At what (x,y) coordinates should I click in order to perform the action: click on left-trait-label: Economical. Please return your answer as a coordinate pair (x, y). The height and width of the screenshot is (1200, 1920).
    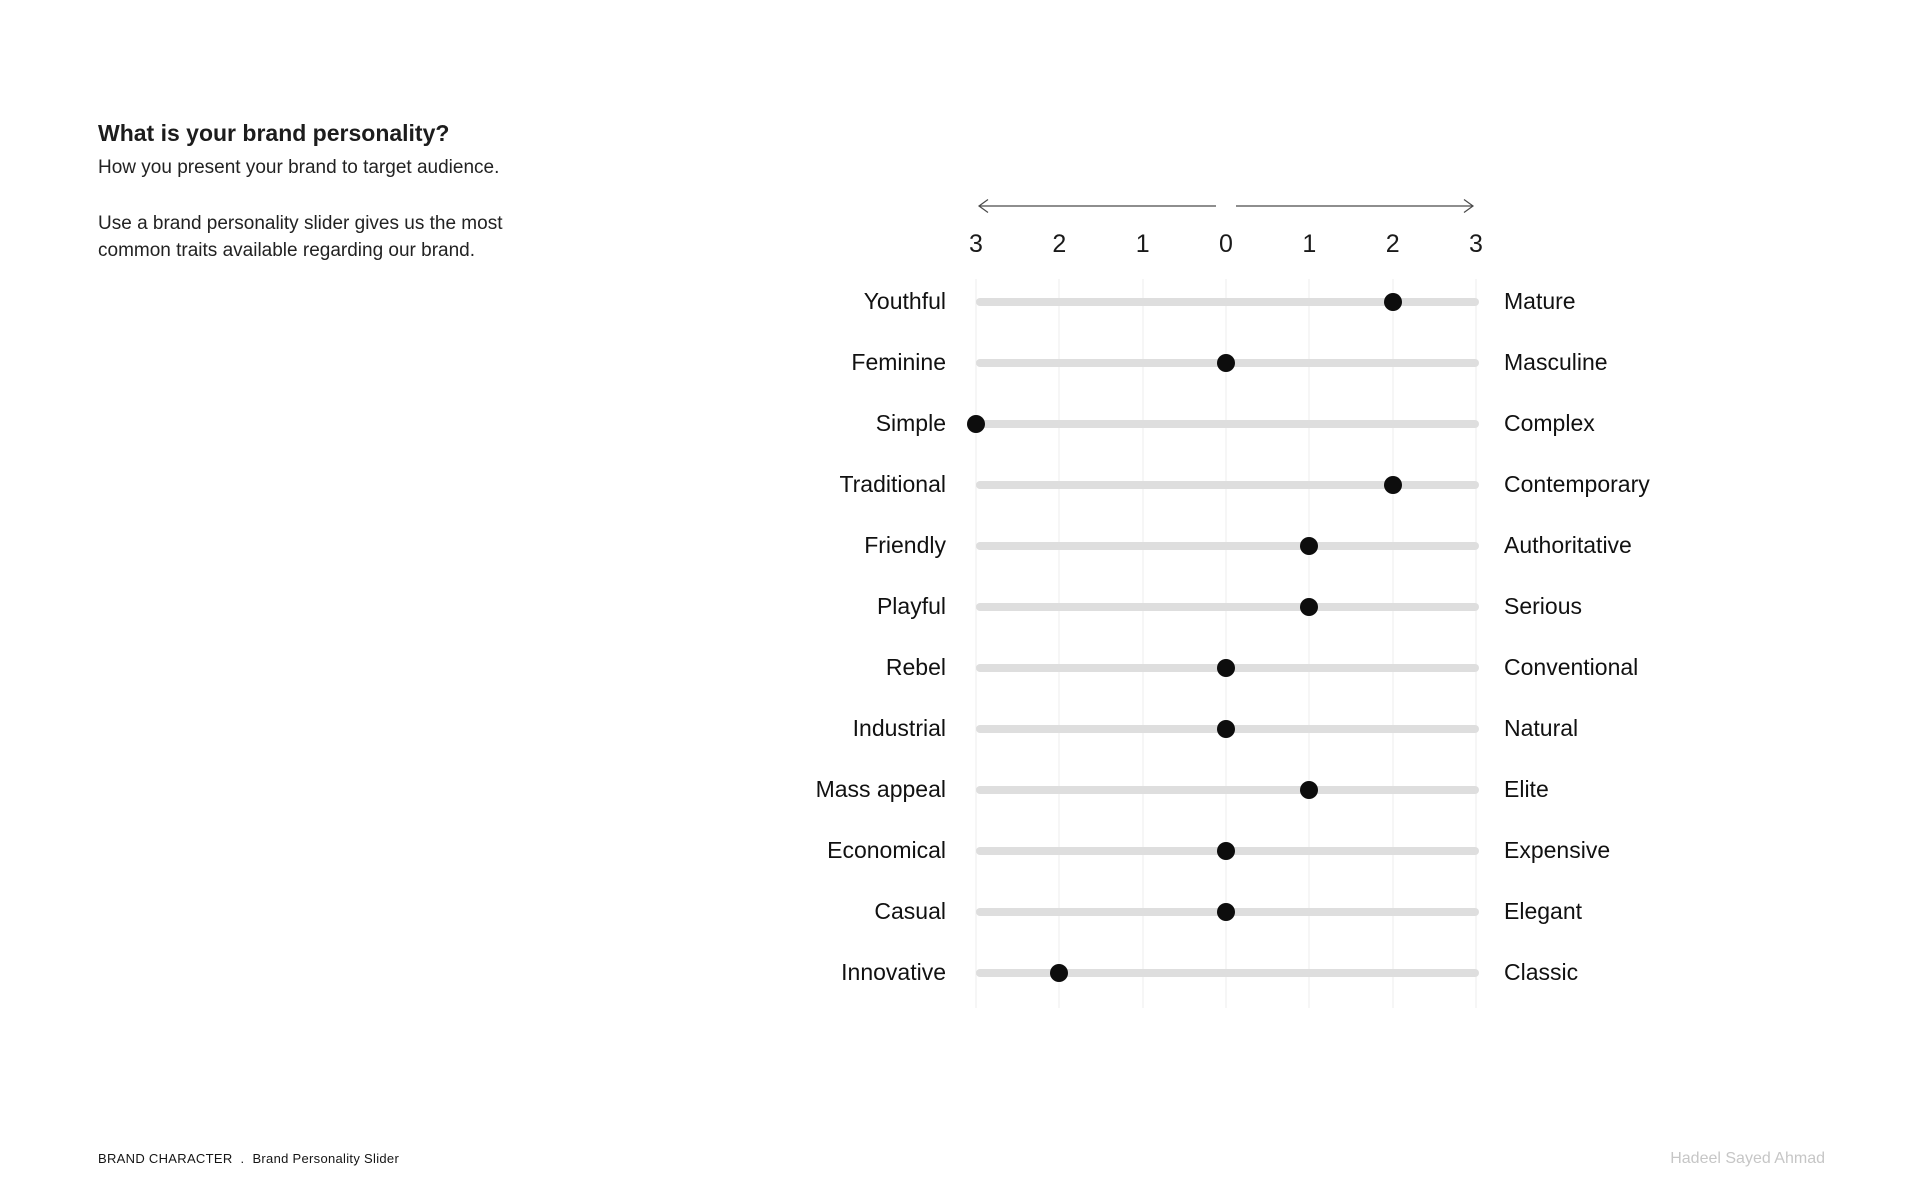
    Looking at the image, I should click on (886, 850).